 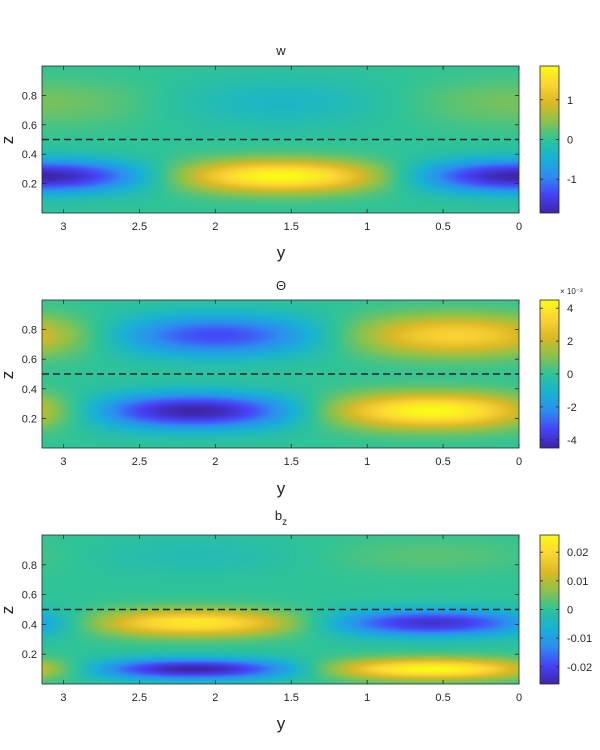 What do you see at coordinates (284, 522) in the screenshot?
I see `panel-title-subscript: z` at bounding box center [284, 522].